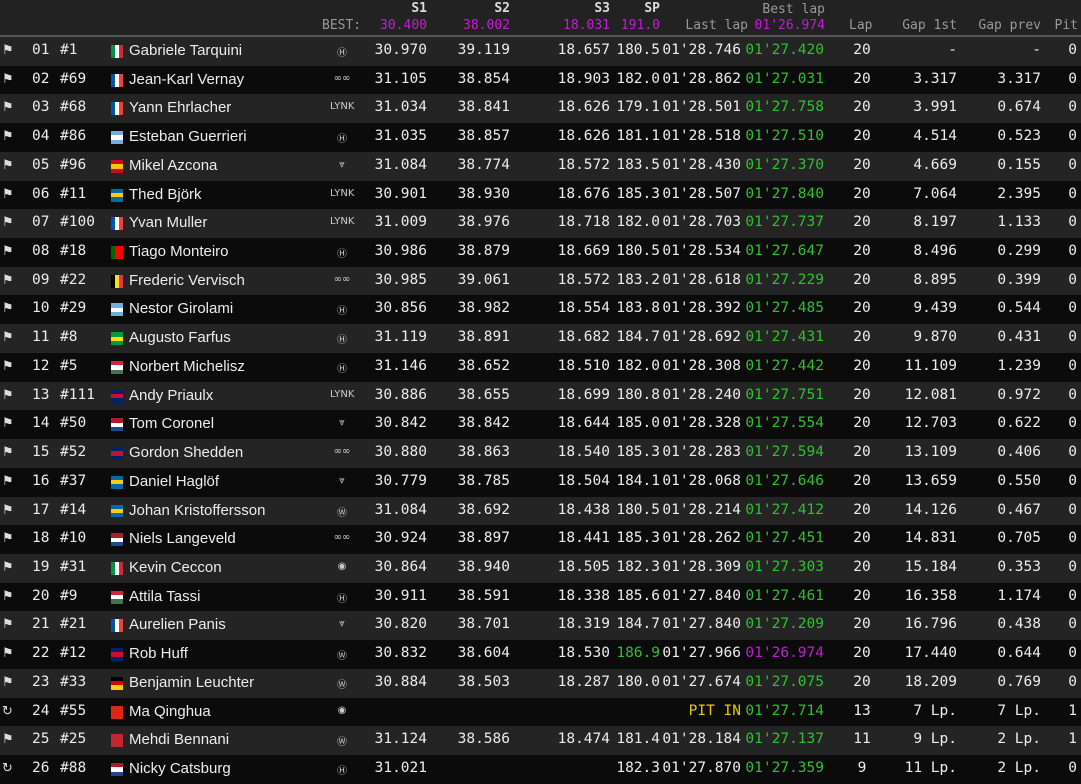 This screenshot has width=1081, height=784. Describe the element at coordinates (73, 566) in the screenshot. I see `car-number: #31` at that location.